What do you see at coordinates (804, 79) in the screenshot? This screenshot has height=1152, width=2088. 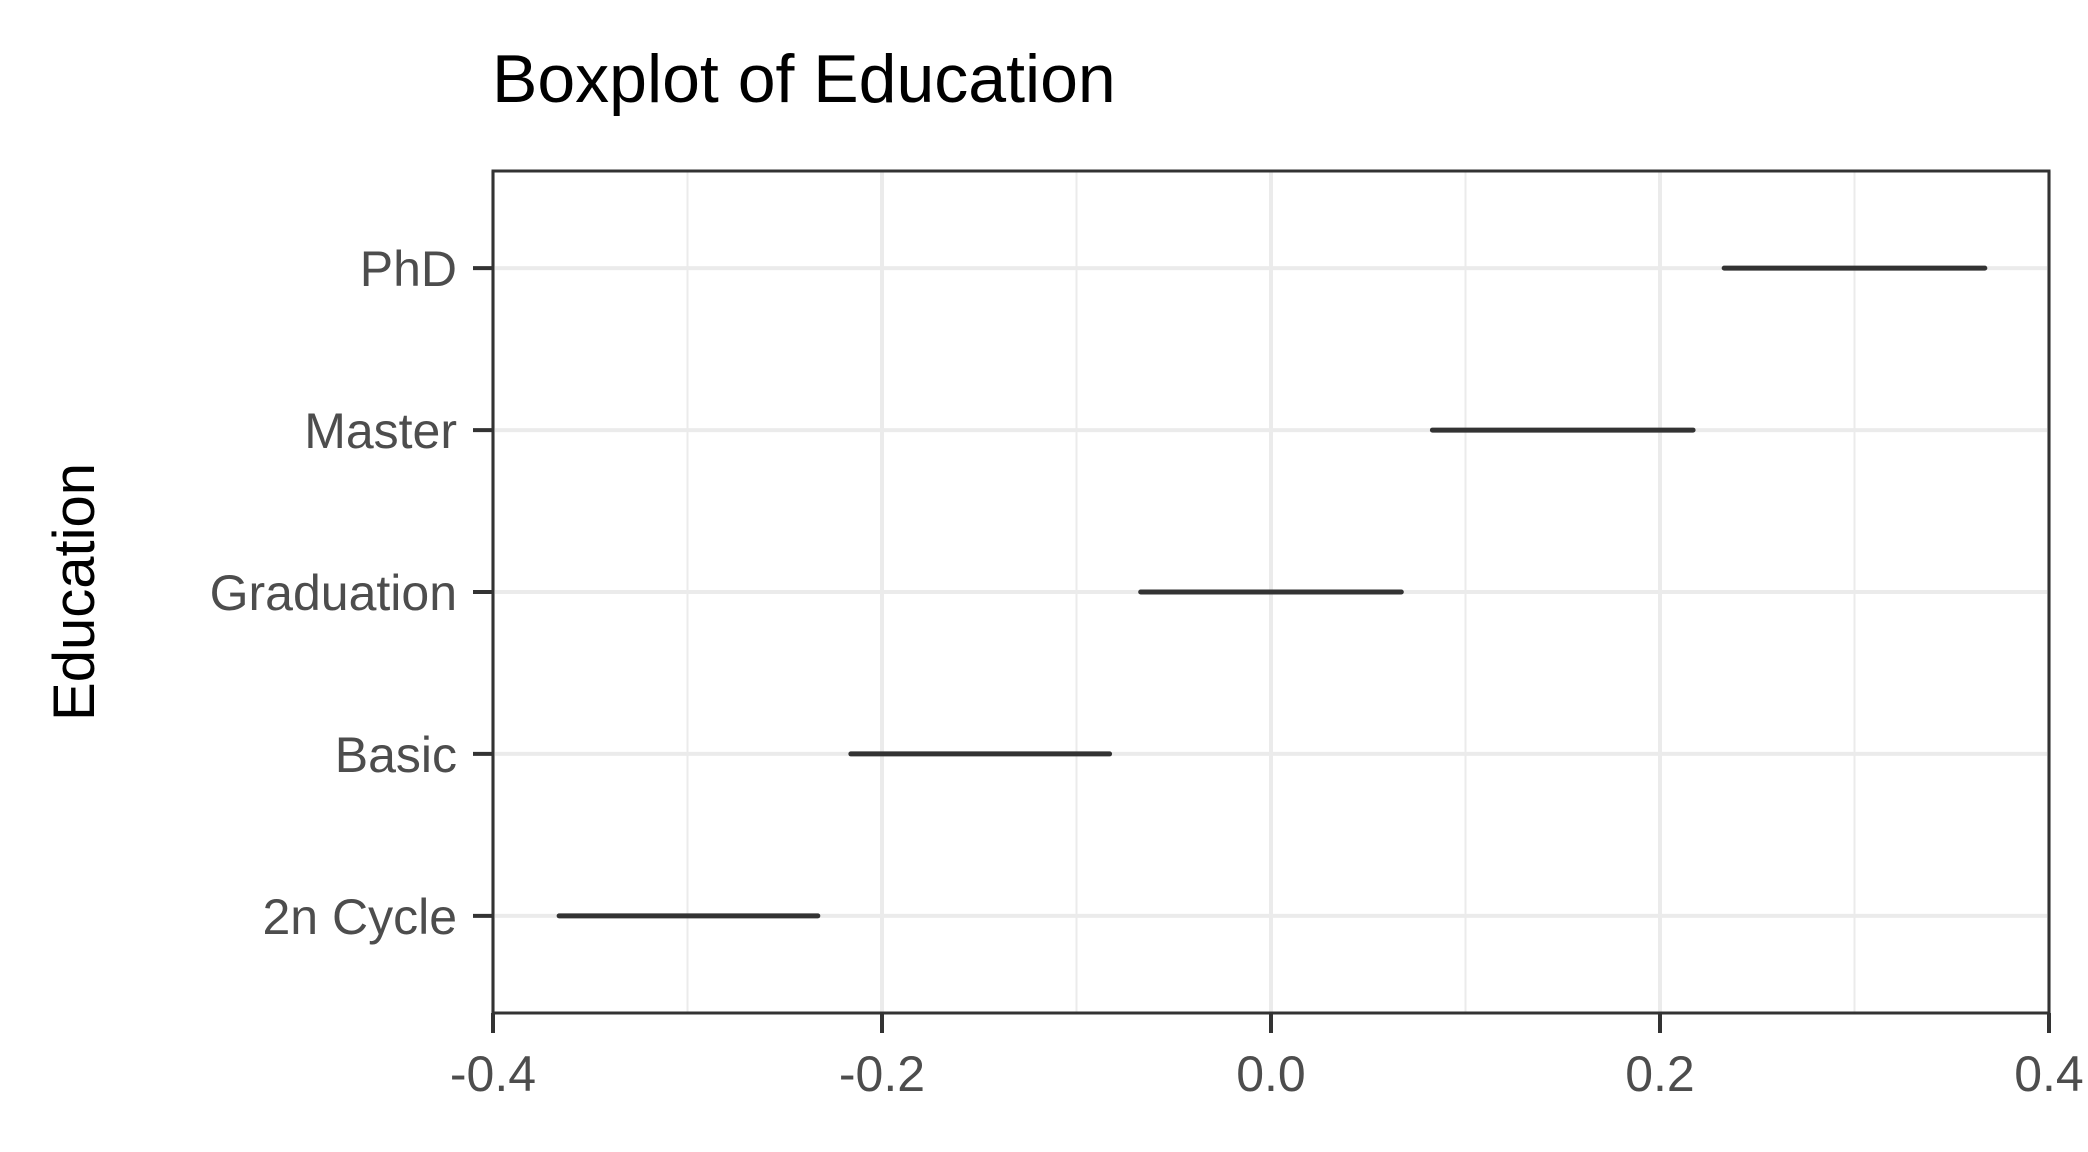 I see `chart-title: Boxplot of Education` at bounding box center [804, 79].